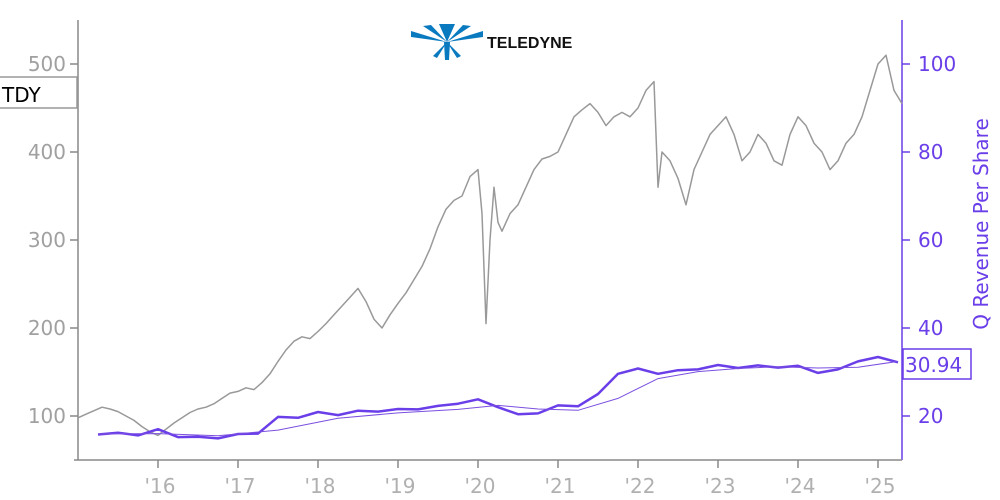 This screenshot has height=500, width=1000. Describe the element at coordinates (720, 486) in the screenshot. I see `bottom-tick-label: '23` at that location.